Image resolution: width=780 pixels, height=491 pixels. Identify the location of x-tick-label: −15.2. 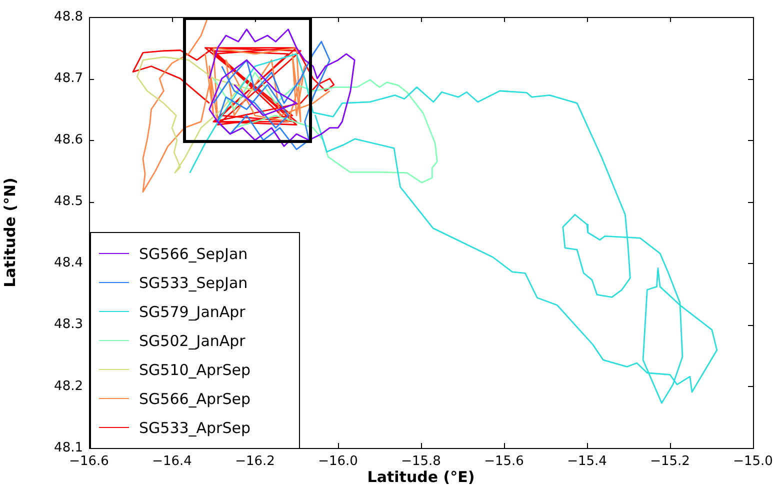
(670, 462).